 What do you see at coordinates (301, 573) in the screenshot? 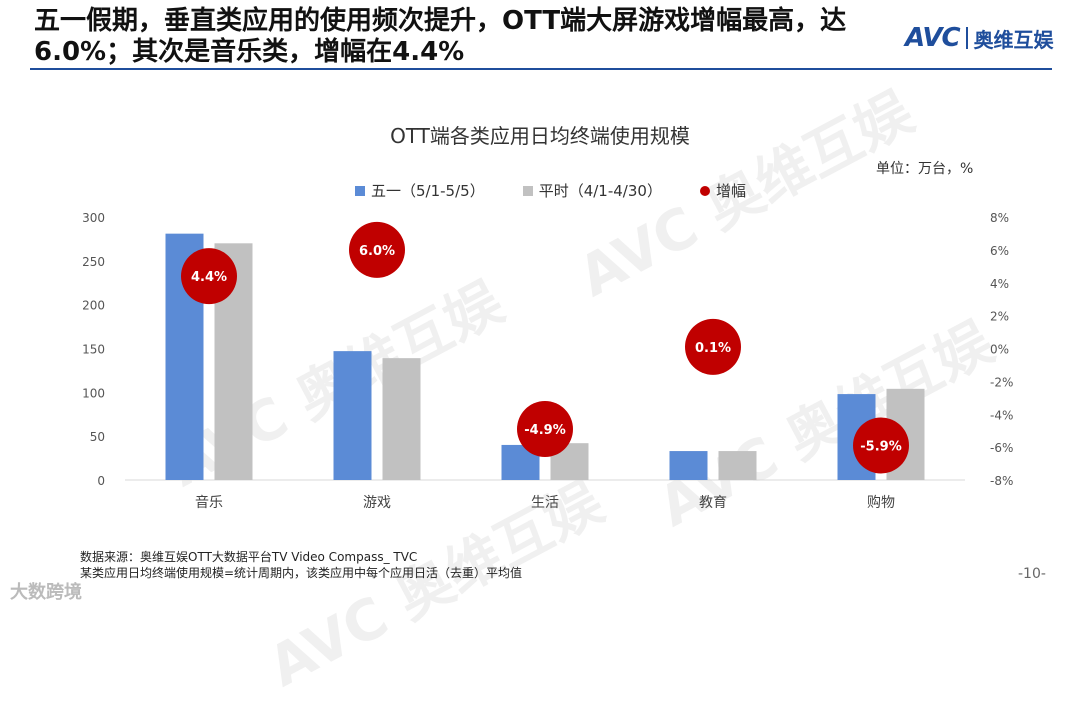
I see `footnote-definition: 某类应用日均终端使用规模=统计周期内，该类应用中每个应用日活（去重）平均值` at bounding box center [301, 573].